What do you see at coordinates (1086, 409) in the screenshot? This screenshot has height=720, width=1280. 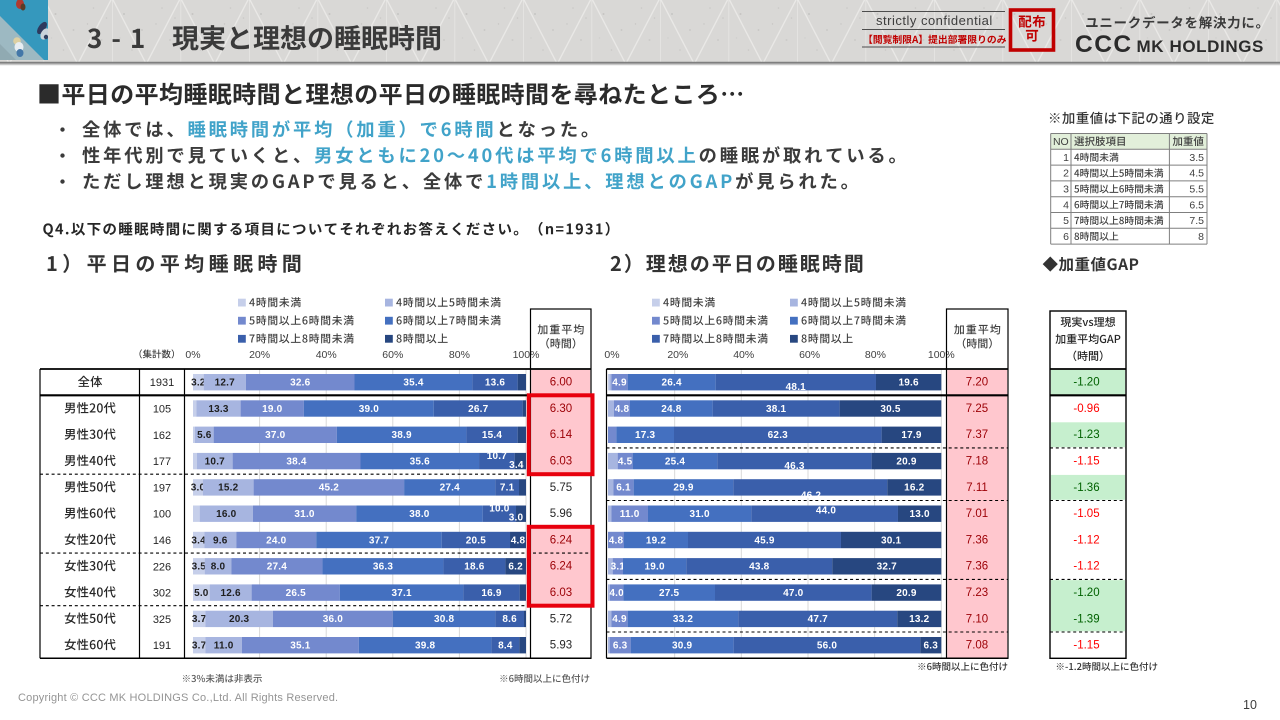 I see `svg-text: -0.96` at bounding box center [1086, 409].